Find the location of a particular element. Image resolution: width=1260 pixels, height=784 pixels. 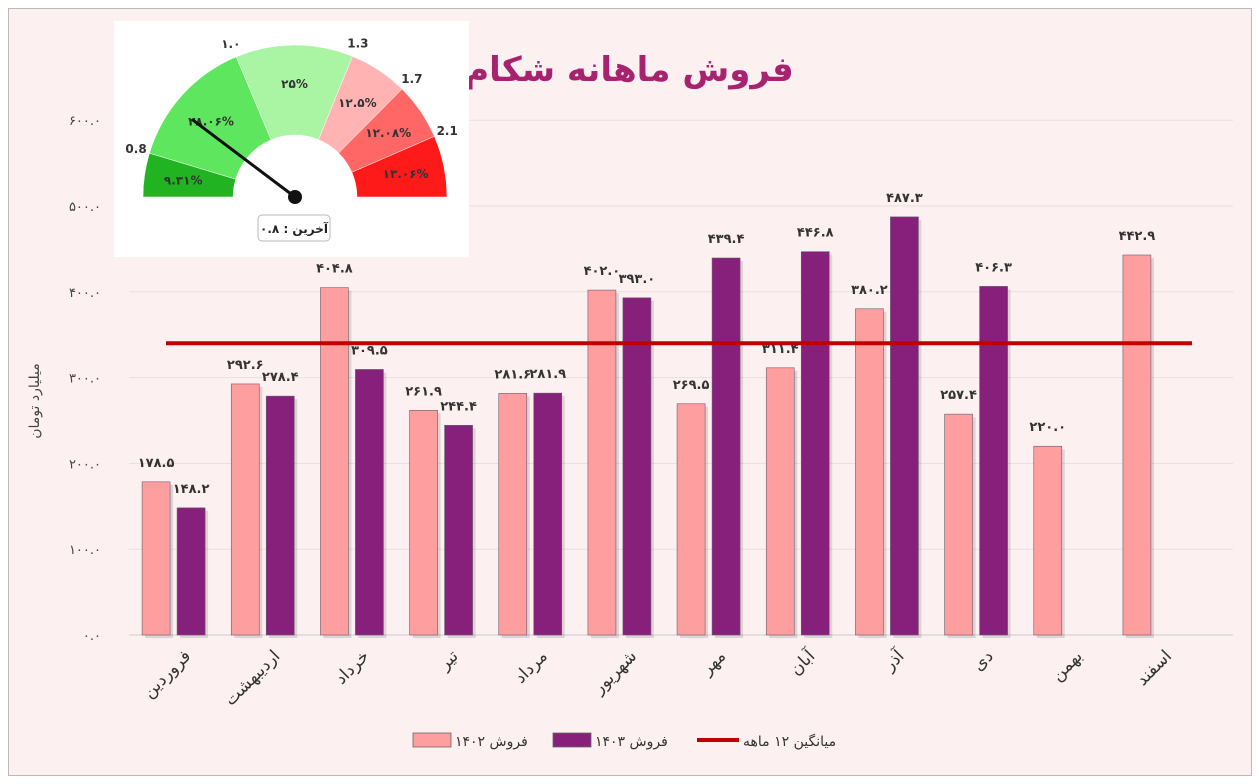

gauge-segment-label: ۲۵% is located at coordinates (294, 84).